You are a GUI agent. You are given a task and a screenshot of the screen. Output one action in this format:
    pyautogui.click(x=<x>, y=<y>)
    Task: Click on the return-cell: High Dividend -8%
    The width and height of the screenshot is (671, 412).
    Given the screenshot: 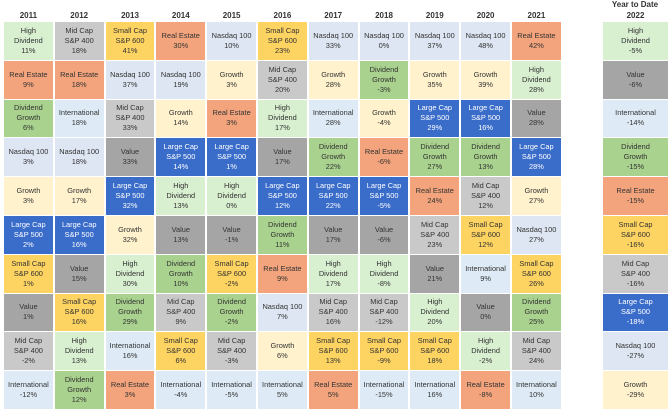 What is the action you would take?
    pyautogui.click(x=384, y=273)
    